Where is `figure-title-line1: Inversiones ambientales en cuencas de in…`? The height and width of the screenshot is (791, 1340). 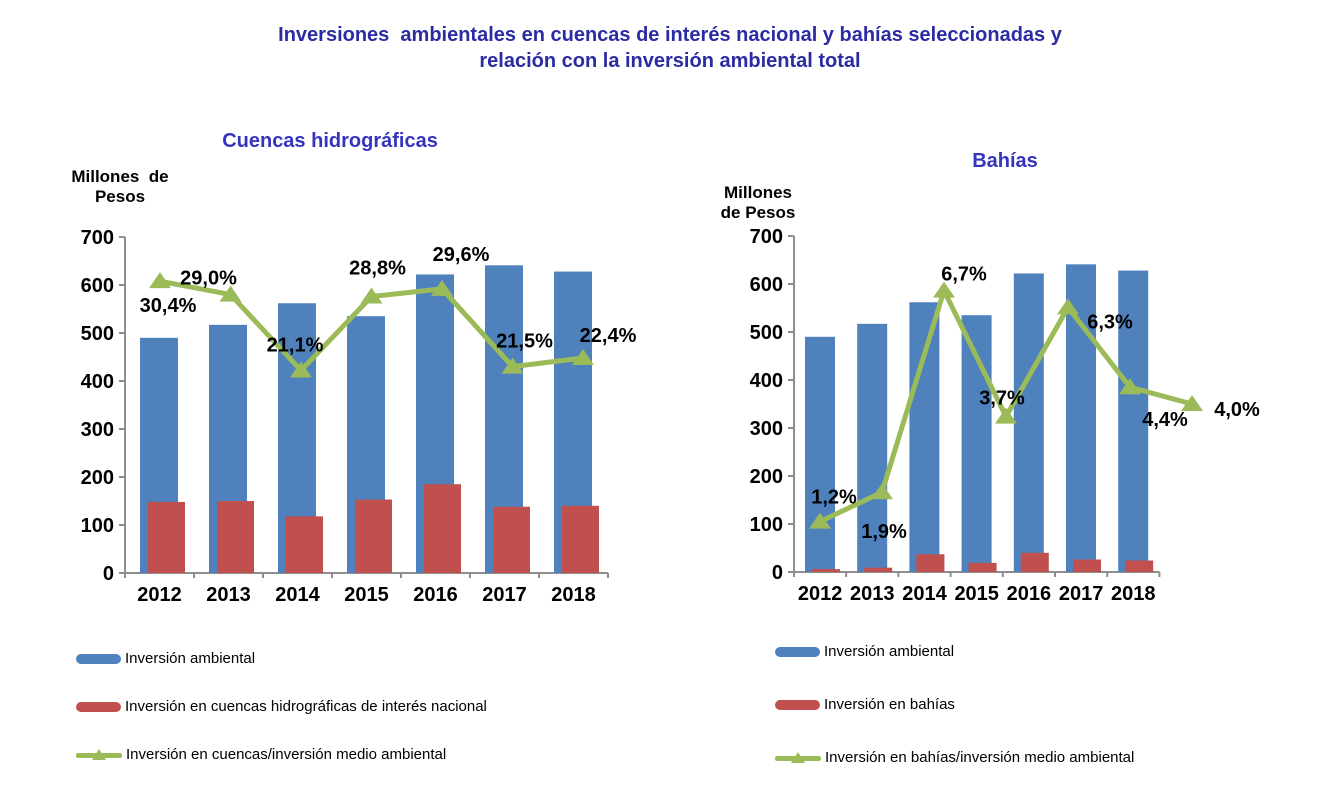 figure-title-line1: Inversiones ambientales en cuencas de in… is located at coordinates (670, 35).